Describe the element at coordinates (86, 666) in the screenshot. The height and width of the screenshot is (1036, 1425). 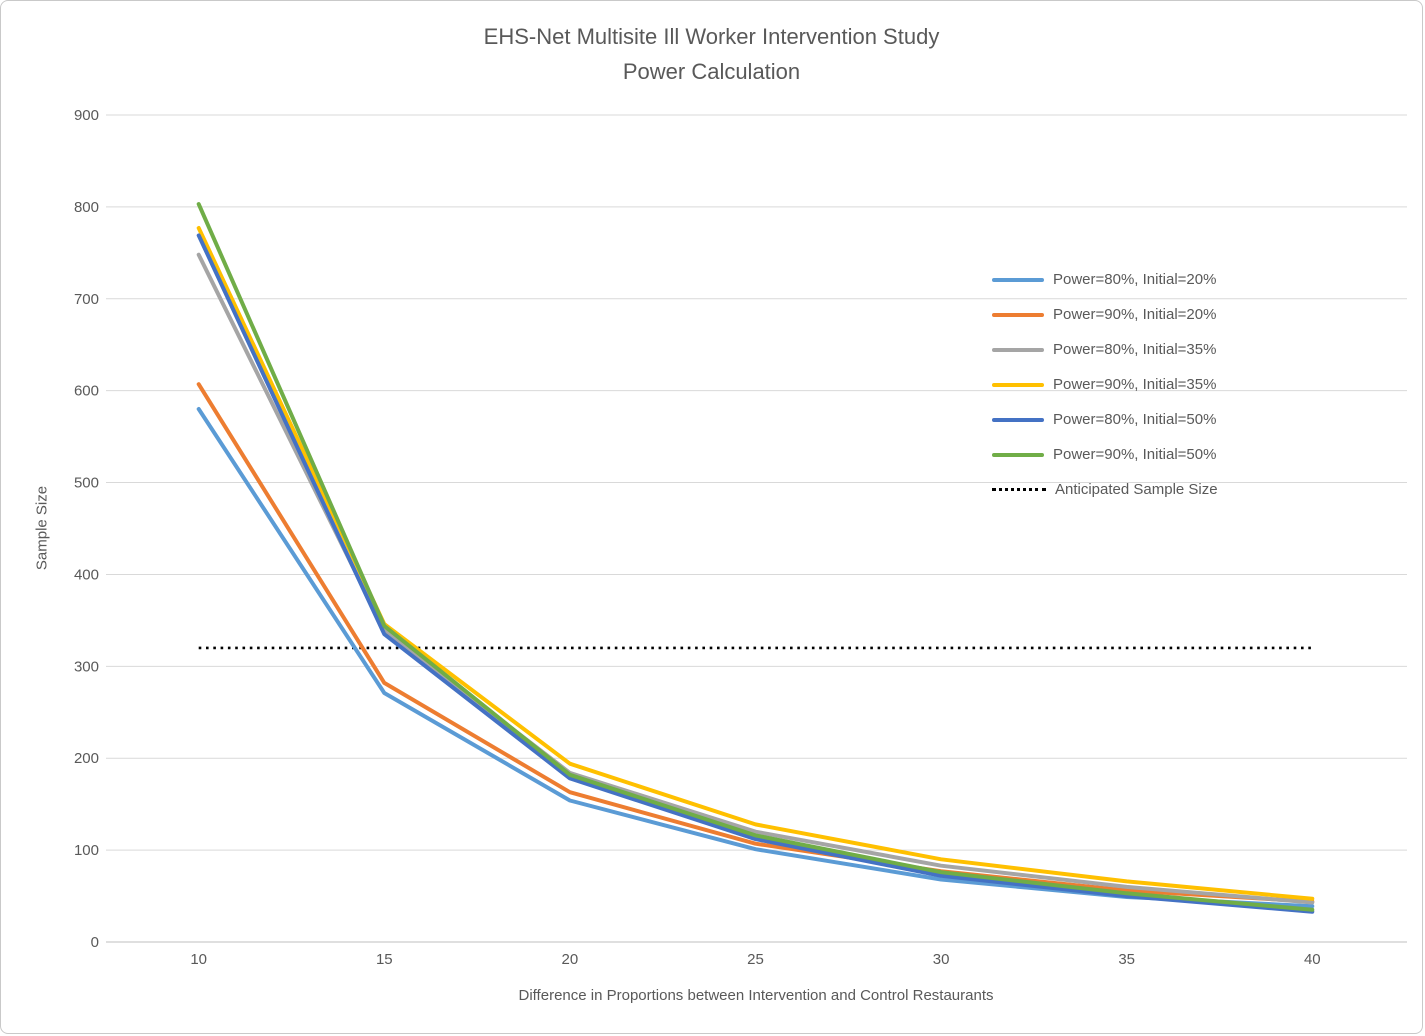
I see `y-tick-label: 300` at that location.